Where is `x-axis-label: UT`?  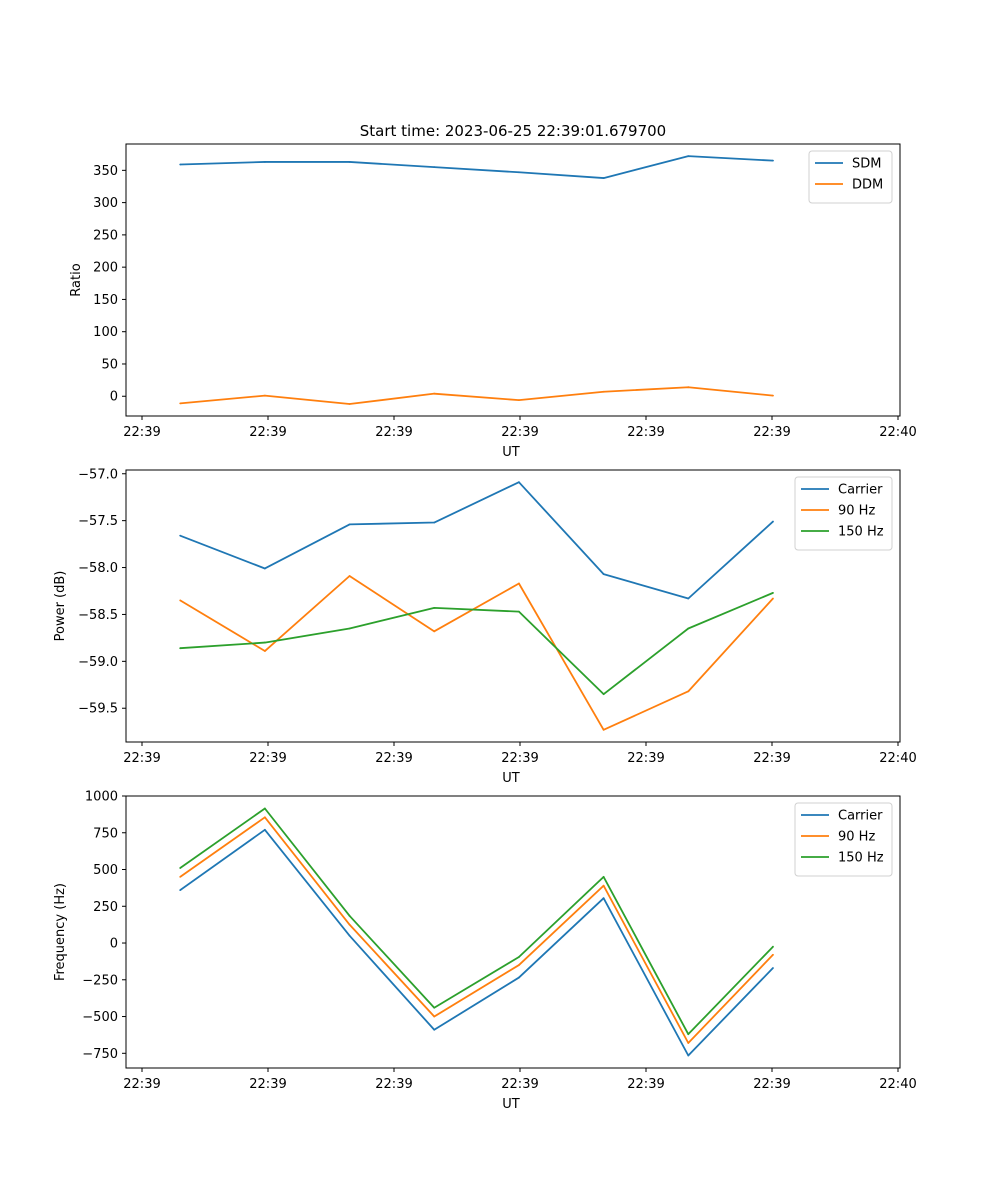 x-axis-label: UT is located at coordinates (511, 778).